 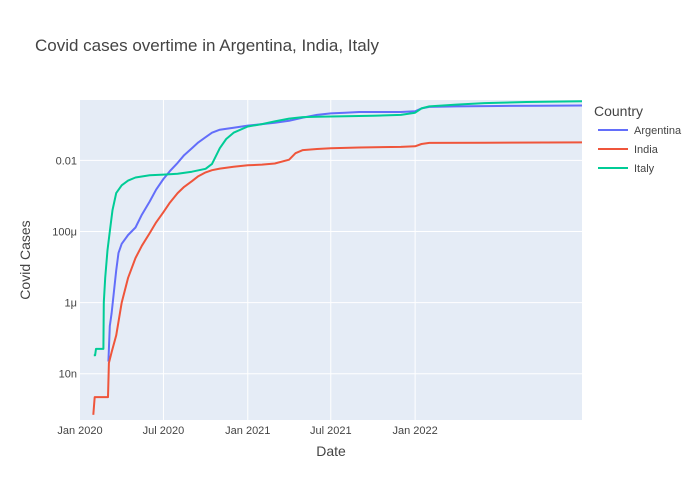 I want to click on y-axis-title: Covid Cases, so click(x=25, y=259).